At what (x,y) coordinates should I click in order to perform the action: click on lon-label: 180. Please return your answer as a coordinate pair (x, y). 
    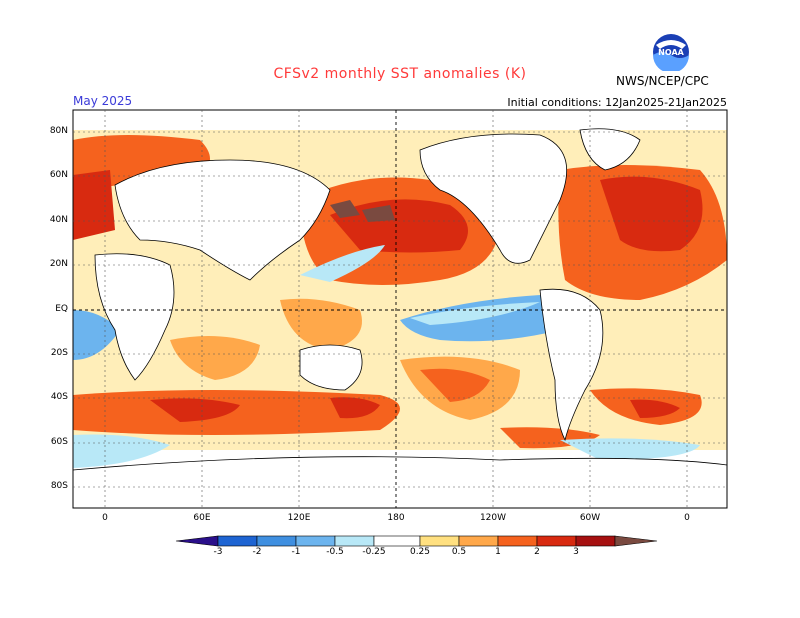
    Looking at the image, I should click on (396, 518).